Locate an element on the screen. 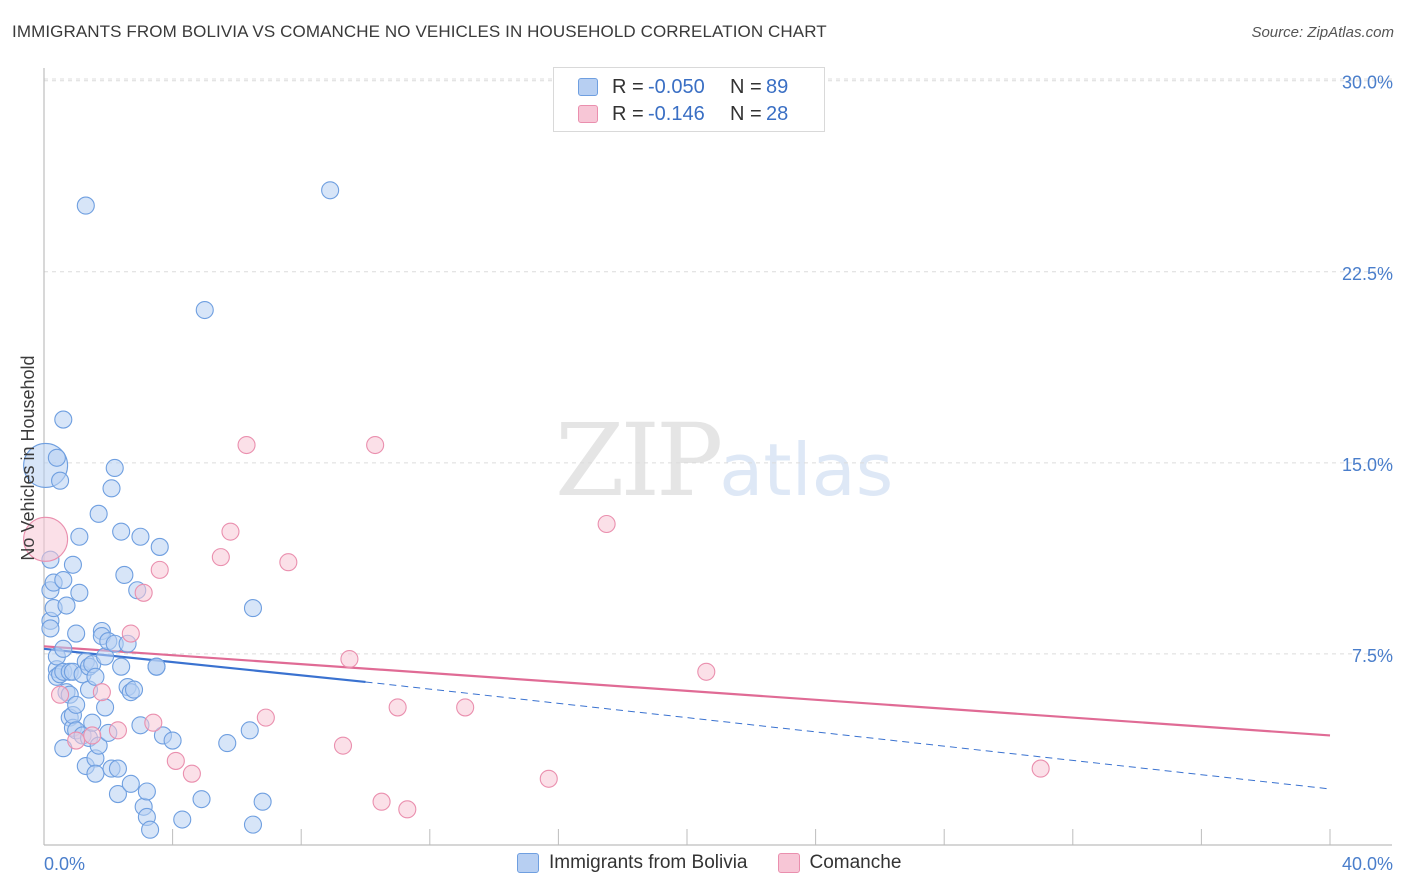  x-tick-label: 40.0% is located at coordinates (1367, 864).